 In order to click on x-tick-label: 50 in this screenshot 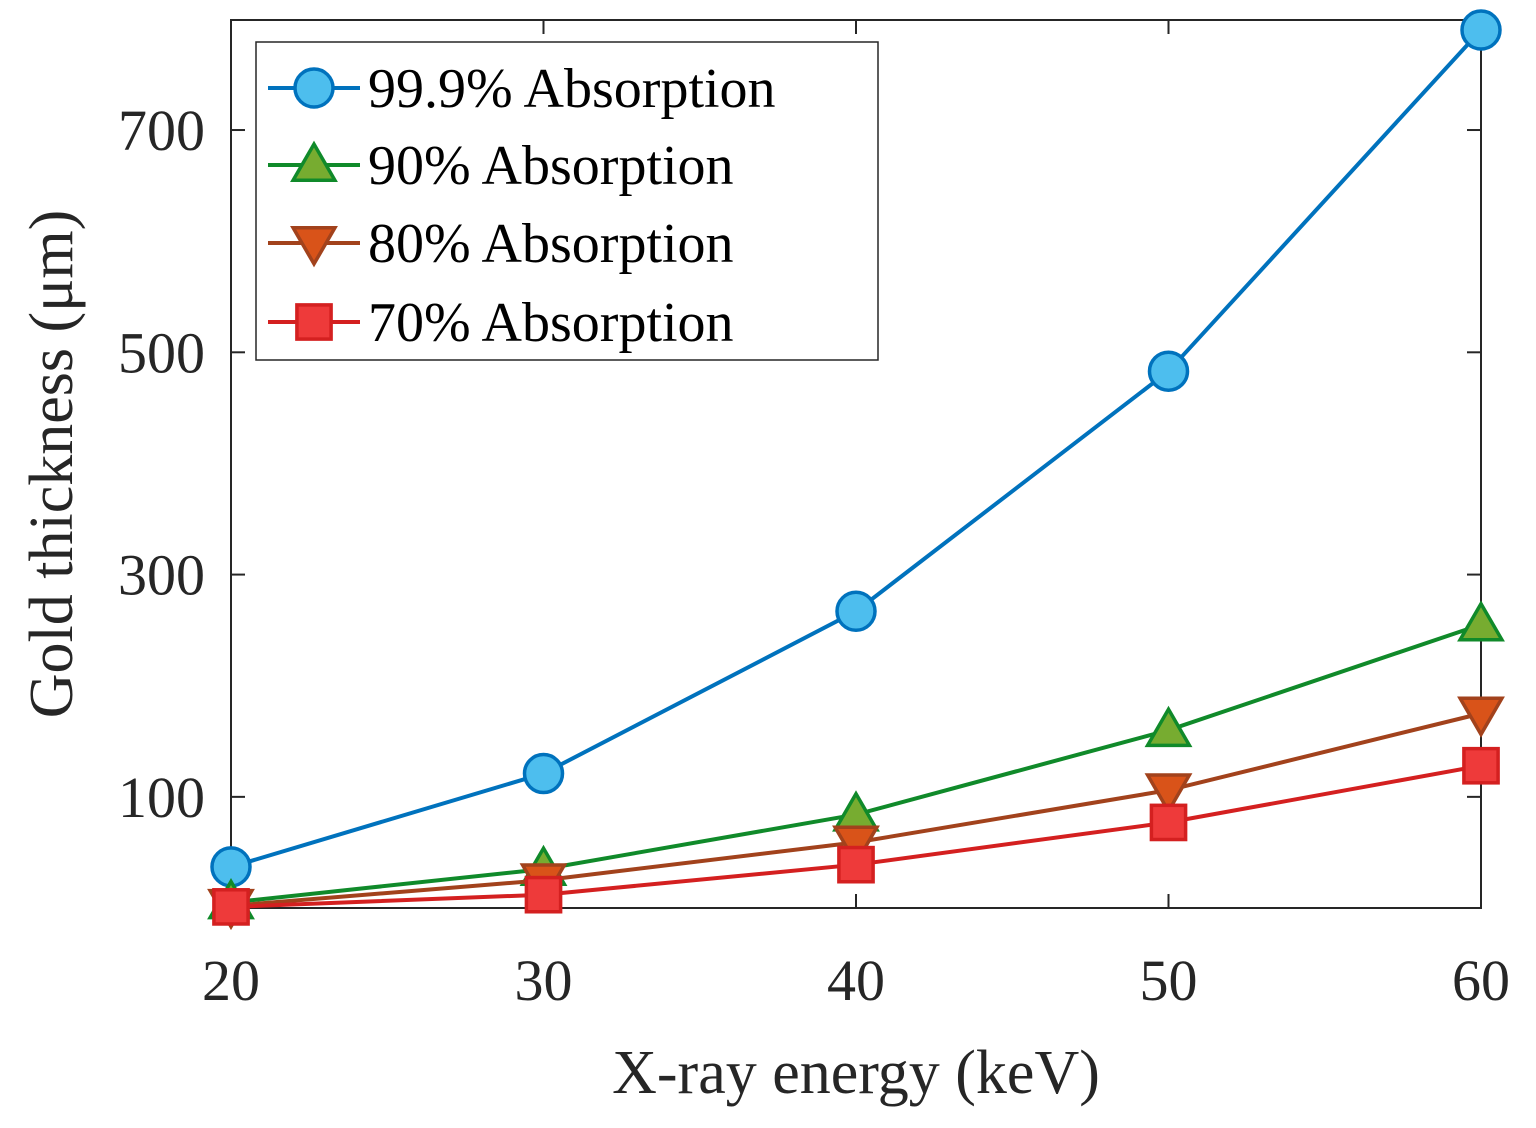, I will do `click(1169, 980)`.